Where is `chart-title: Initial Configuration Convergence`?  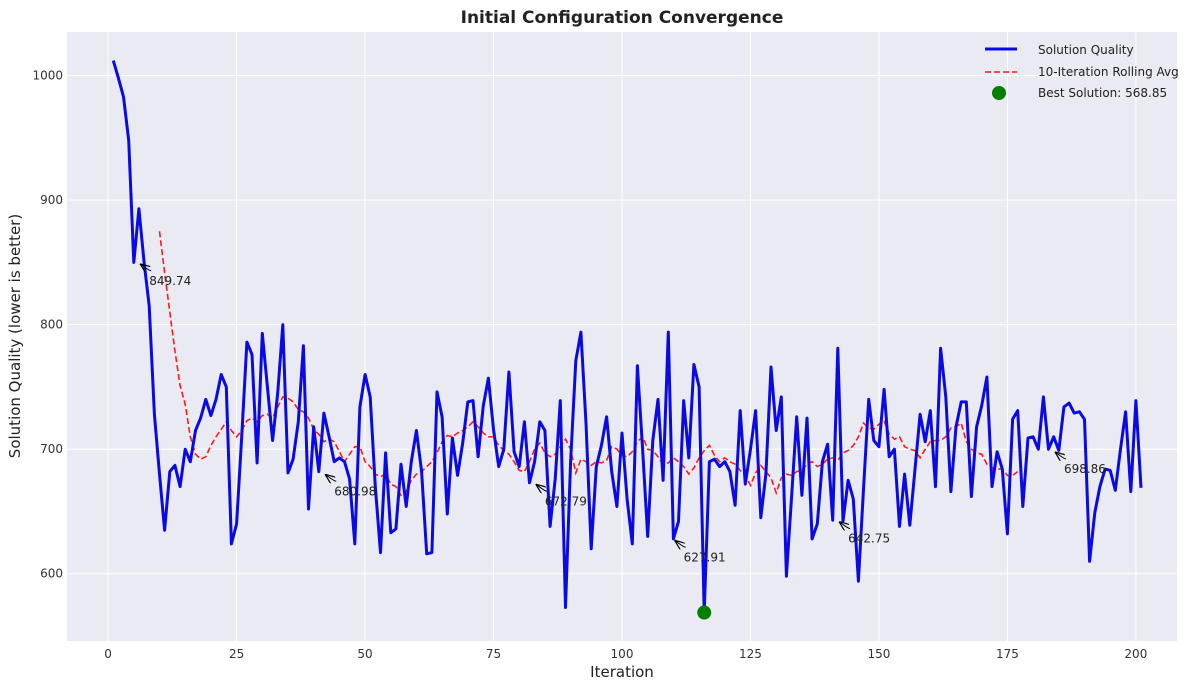 chart-title: Initial Configuration Convergence is located at coordinates (622, 18).